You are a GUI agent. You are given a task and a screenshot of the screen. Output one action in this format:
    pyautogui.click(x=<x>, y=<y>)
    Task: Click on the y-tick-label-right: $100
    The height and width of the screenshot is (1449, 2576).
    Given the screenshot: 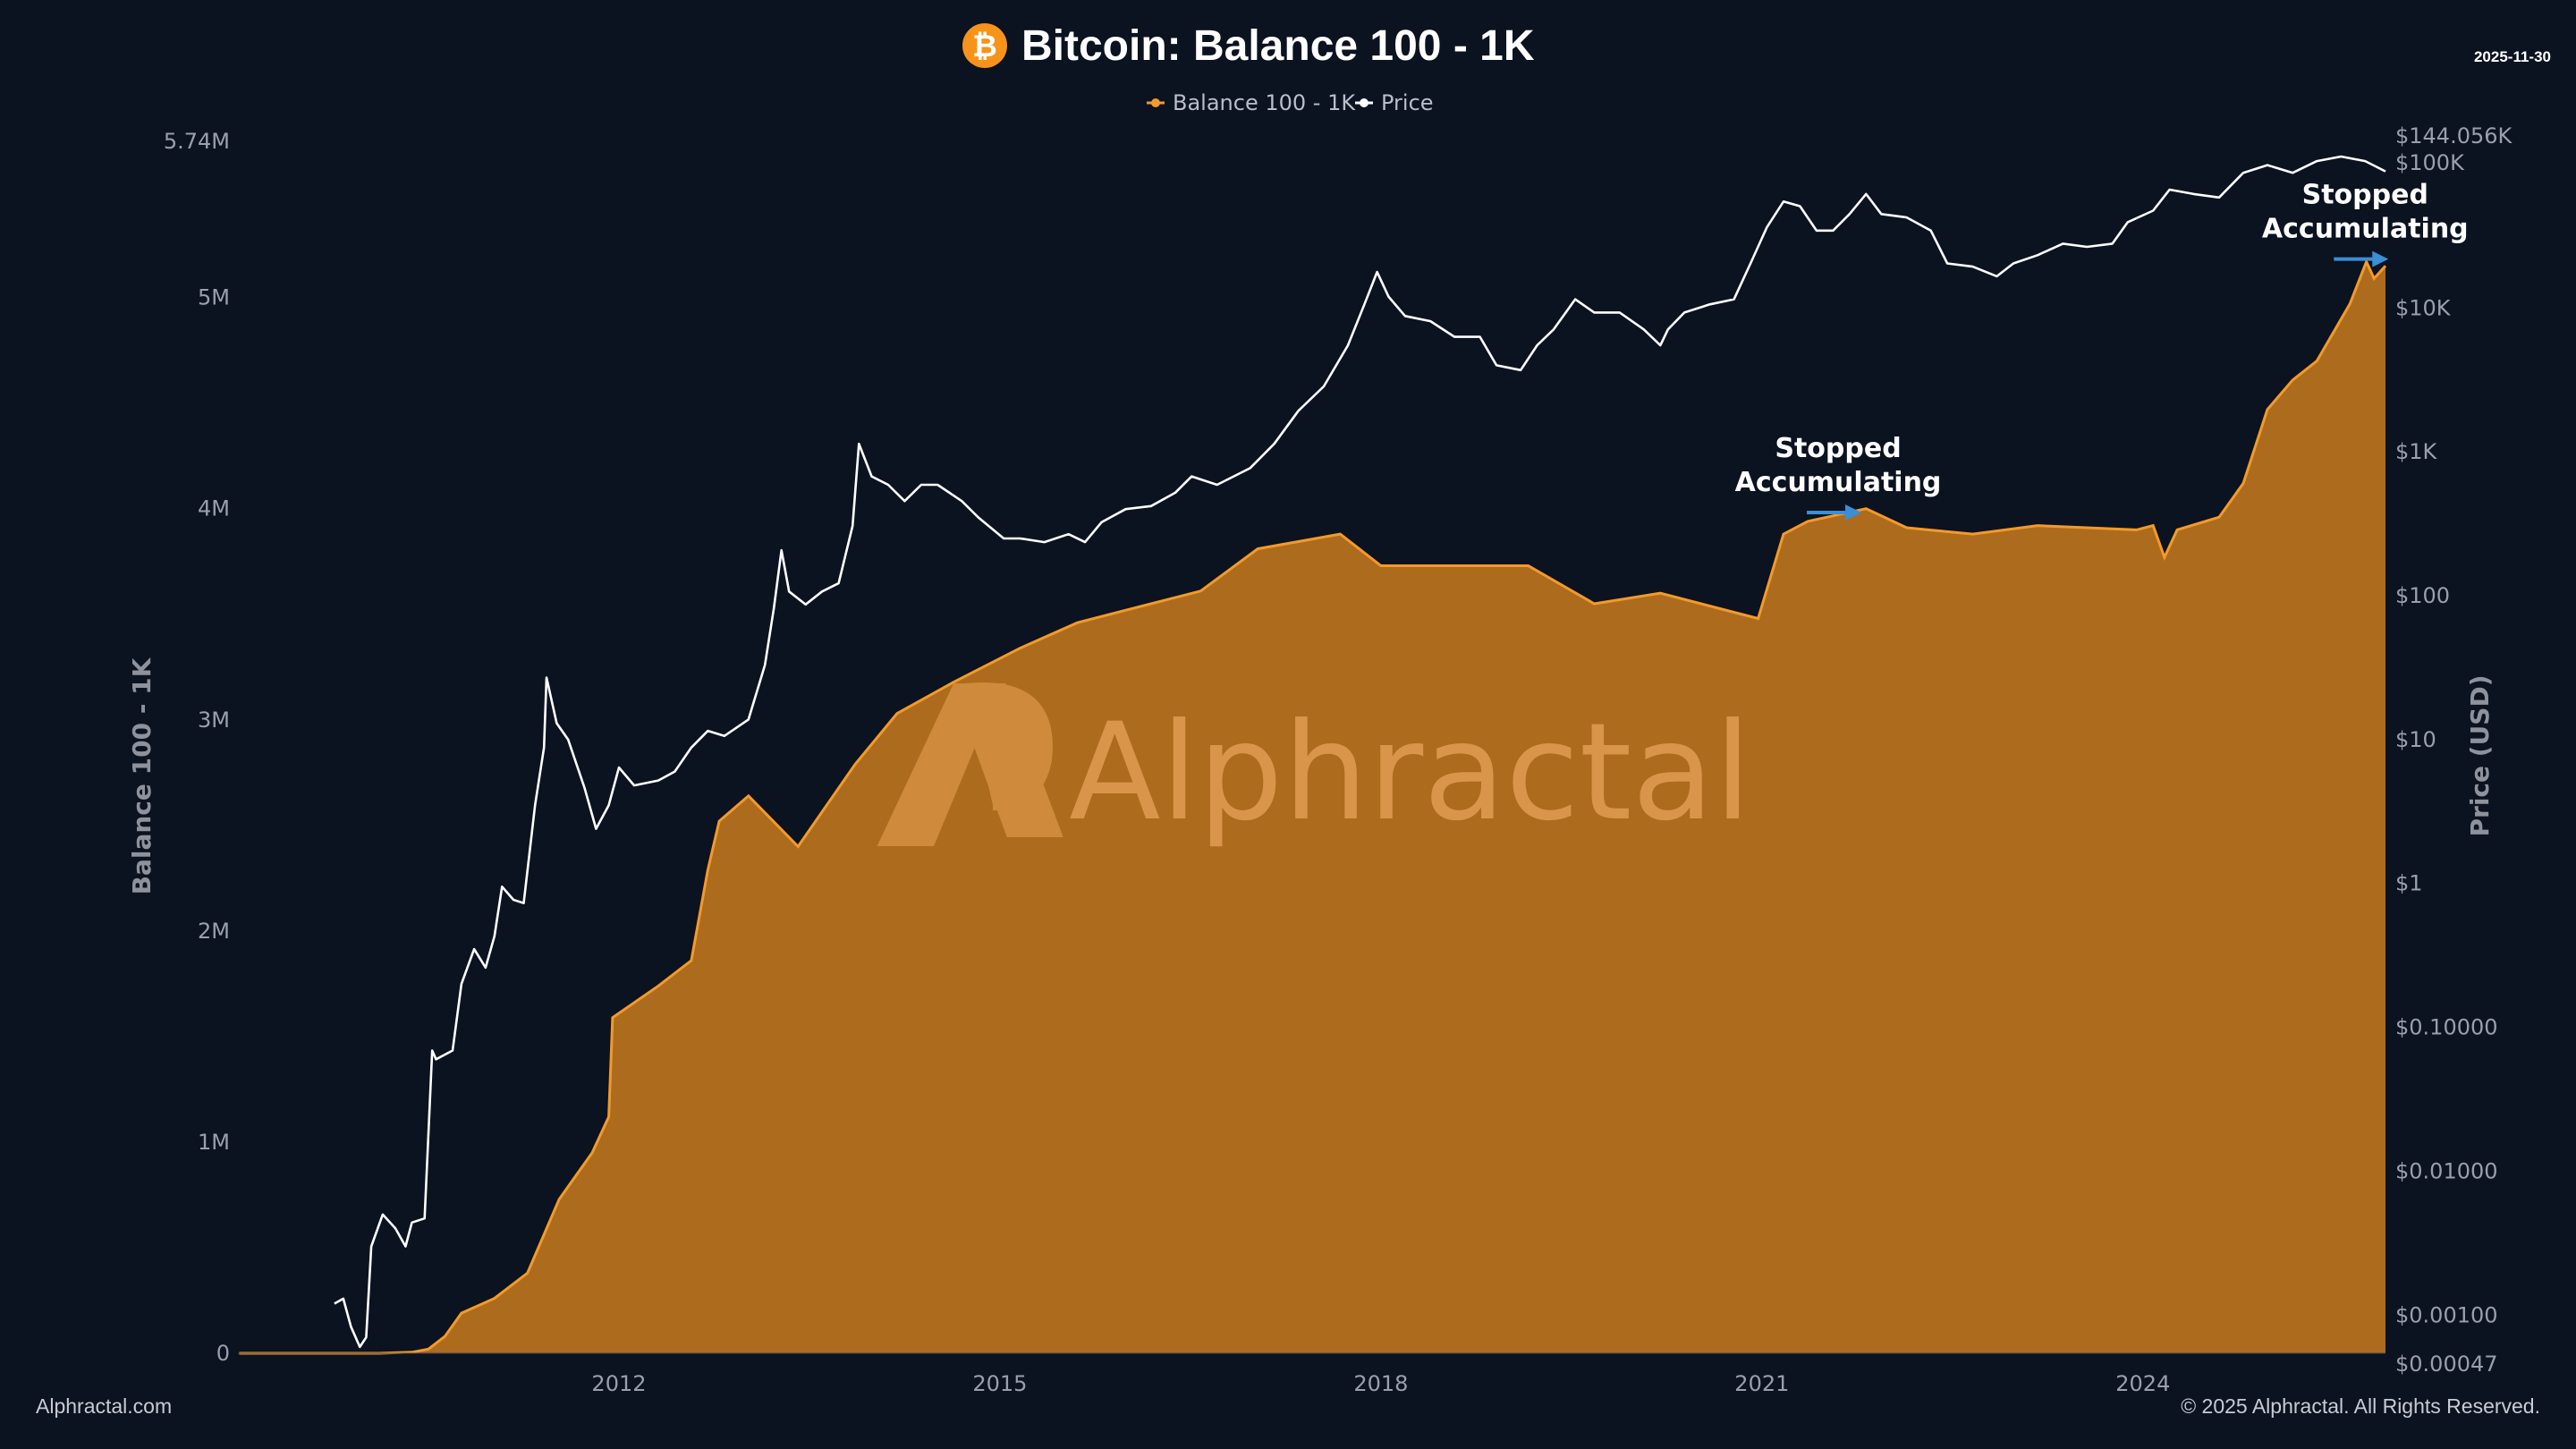 What is the action you would take?
    pyautogui.click(x=2422, y=595)
    